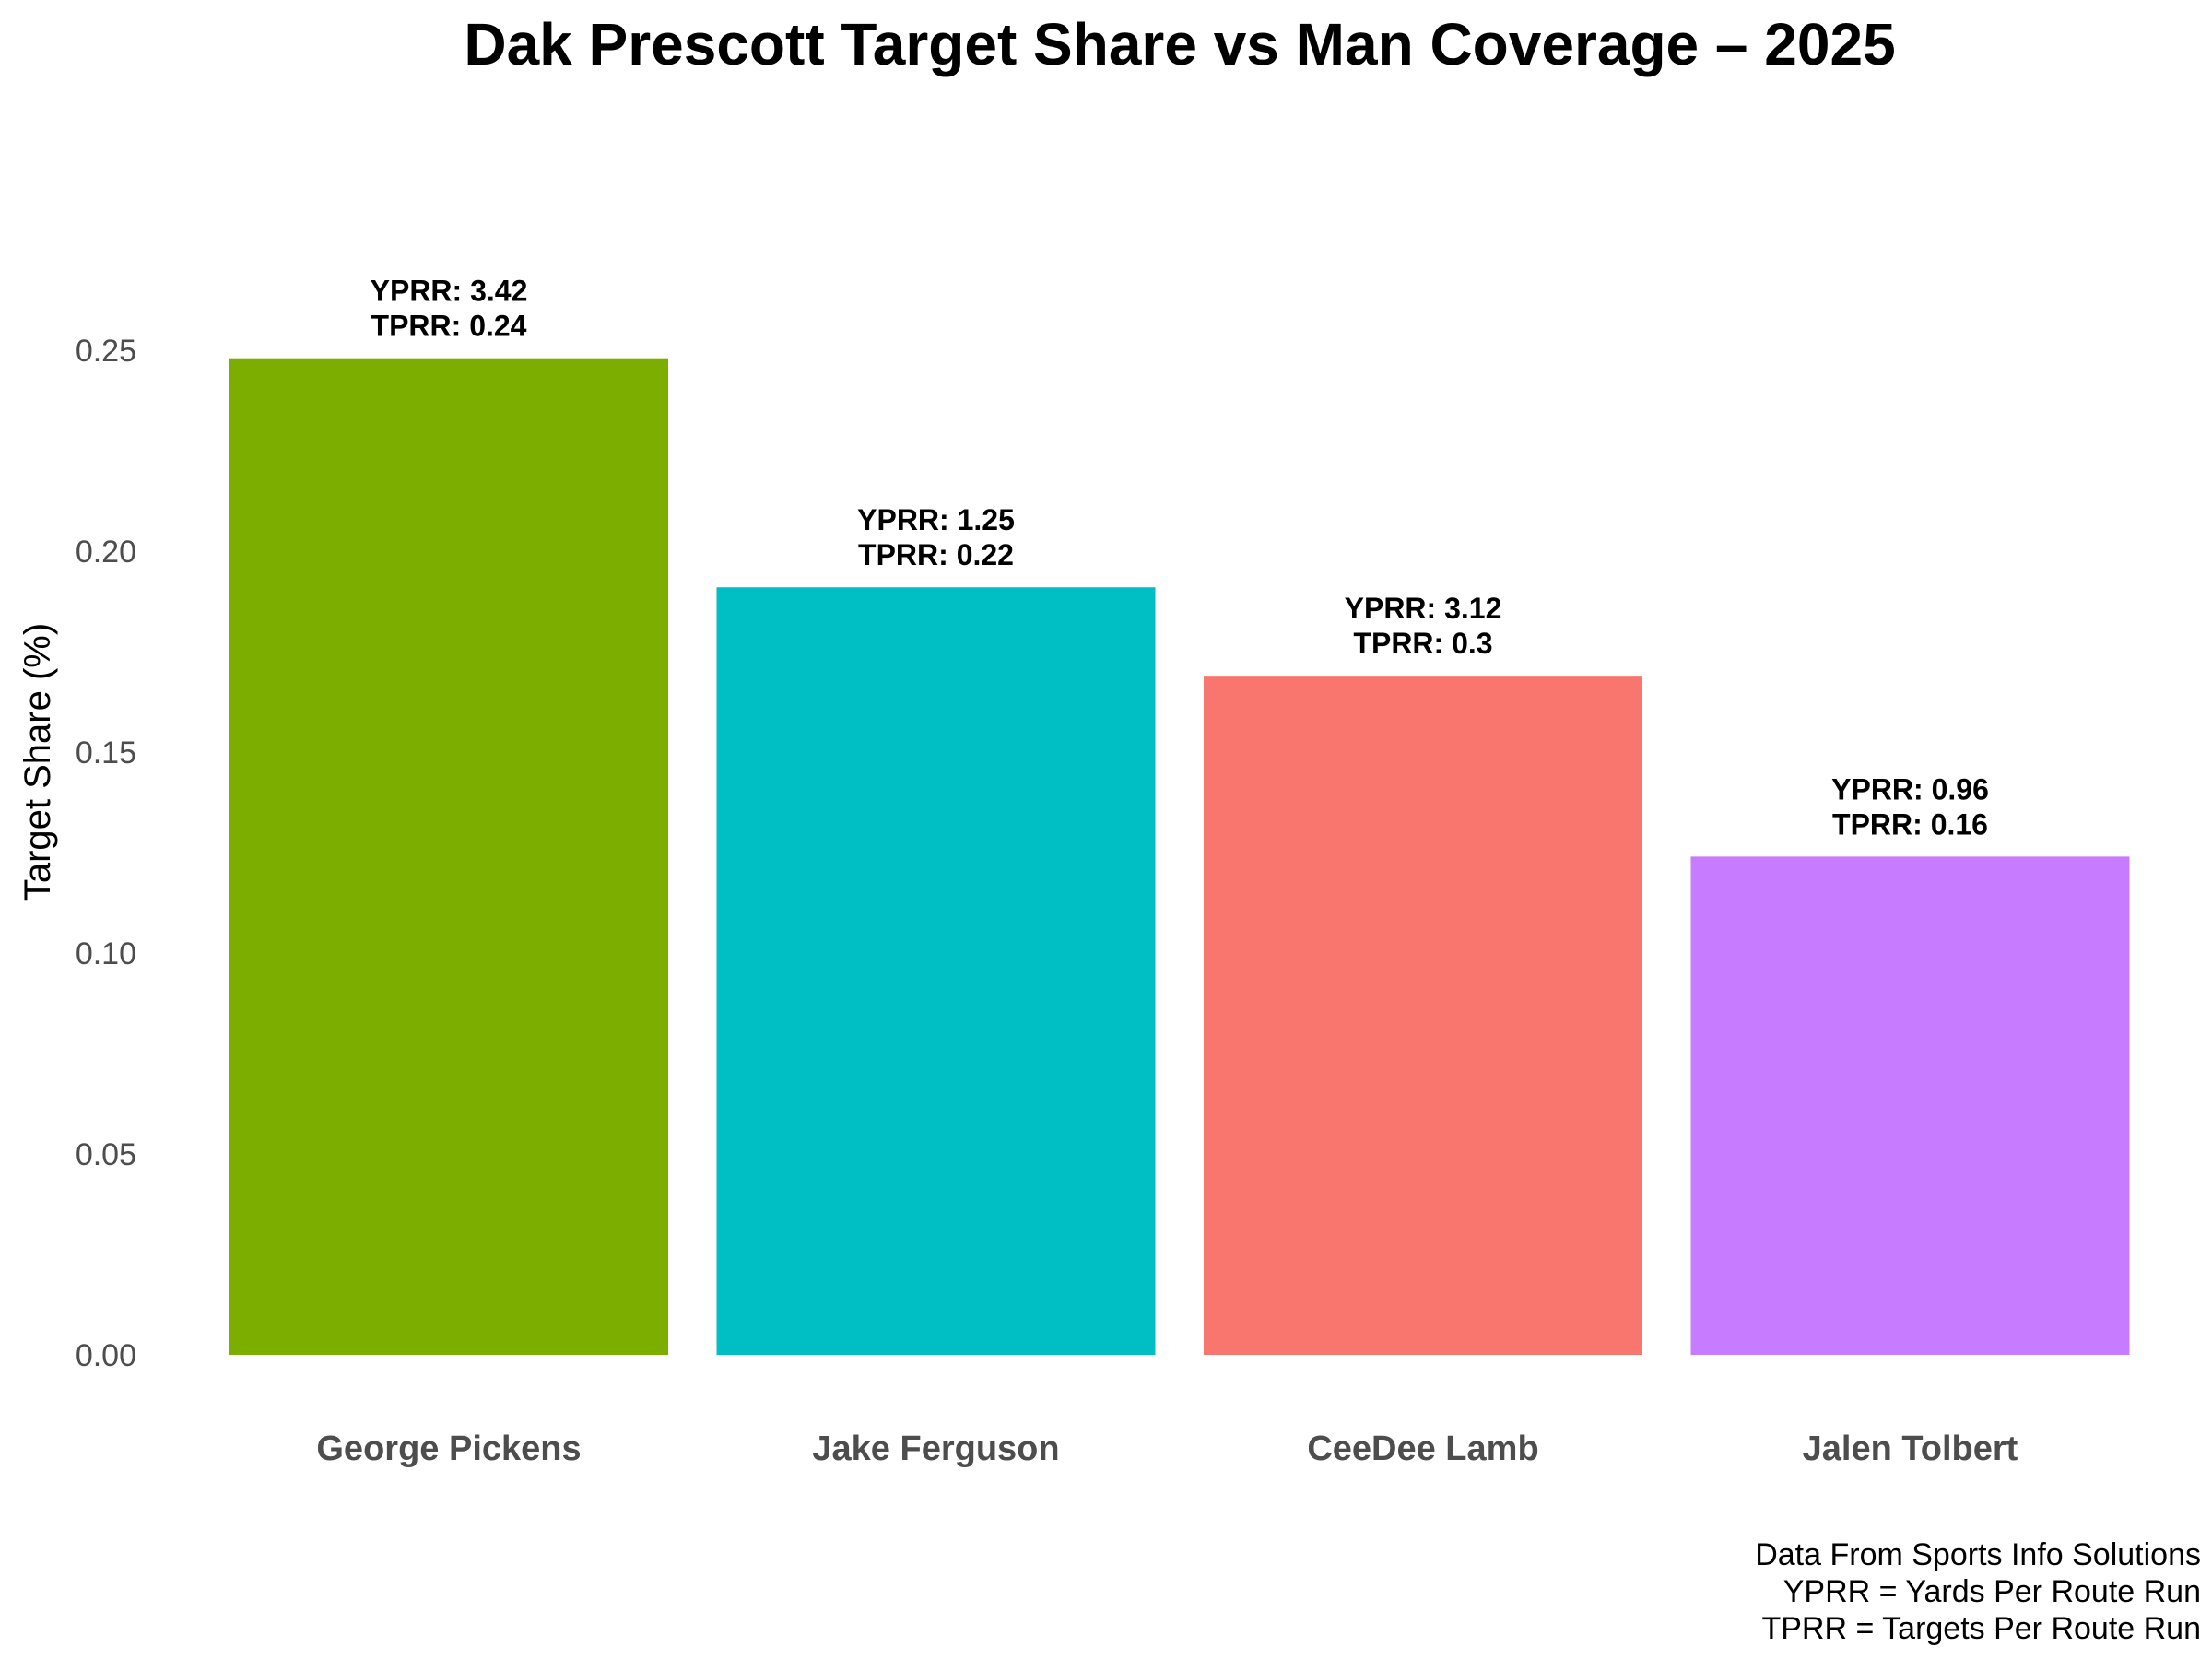 The height and width of the screenshot is (1659, 2212). Describe the element at coordinates (936, 554) in the screenshot. I see `bar-data-label: TPRR: 0.22` at that location.